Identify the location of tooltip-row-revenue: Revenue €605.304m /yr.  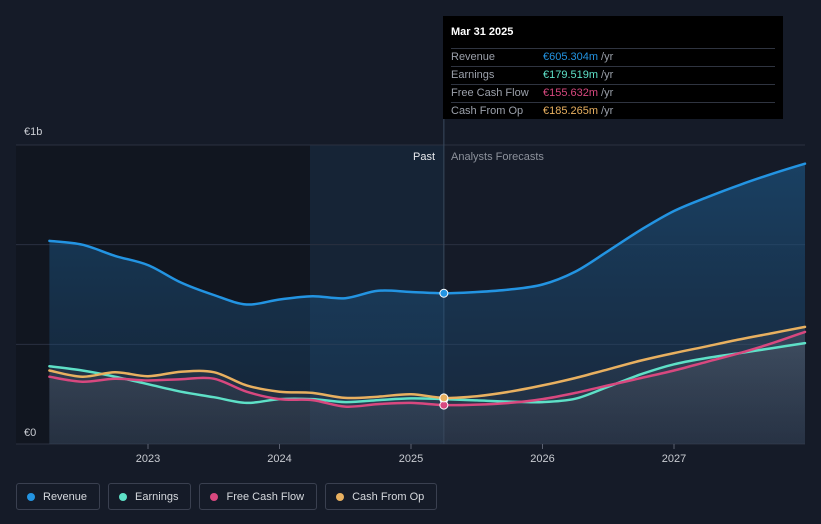
(613, 57).